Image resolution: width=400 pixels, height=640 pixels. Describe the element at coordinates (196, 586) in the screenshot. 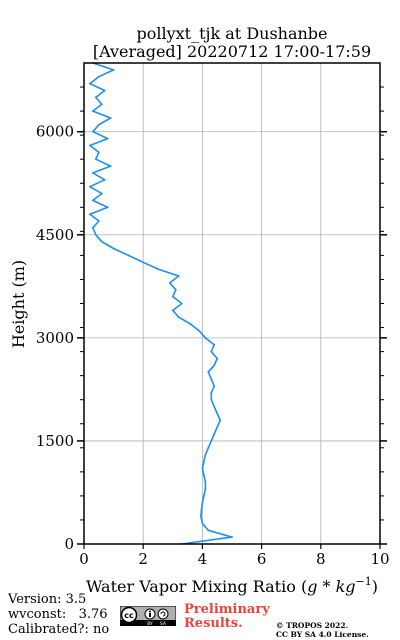

I see `x-axis-label-prefix: Water Vapor Mixing Ratio (` at that location.